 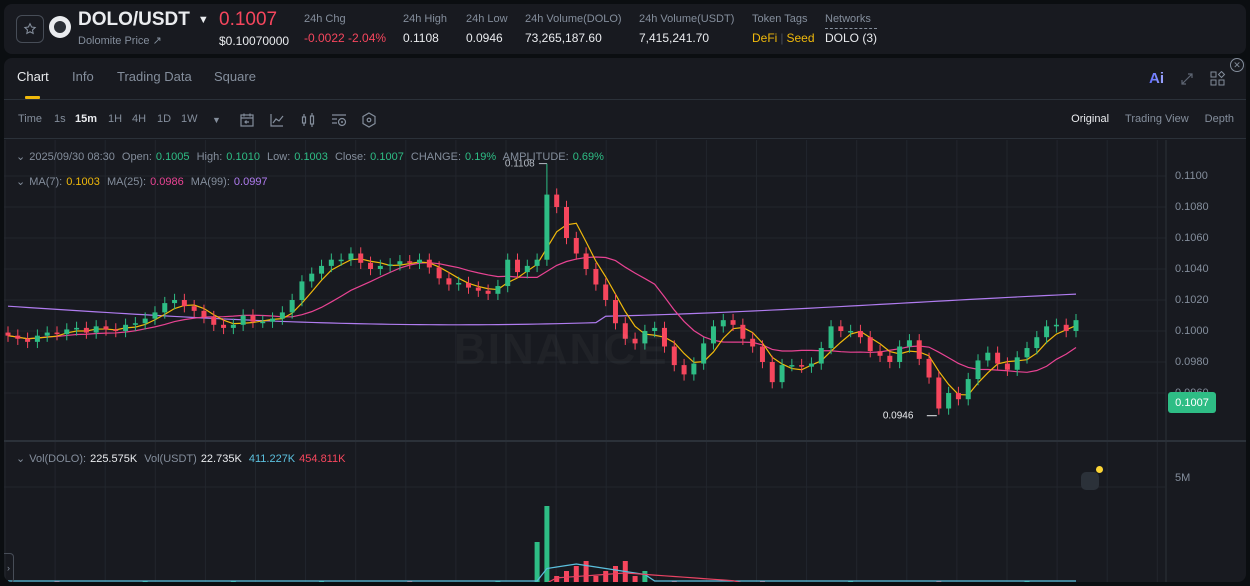 What do you see at coordinates (369, 120) in the screenshot?
I see `hexagon-settings-icon` at bounding box center [369, 120].